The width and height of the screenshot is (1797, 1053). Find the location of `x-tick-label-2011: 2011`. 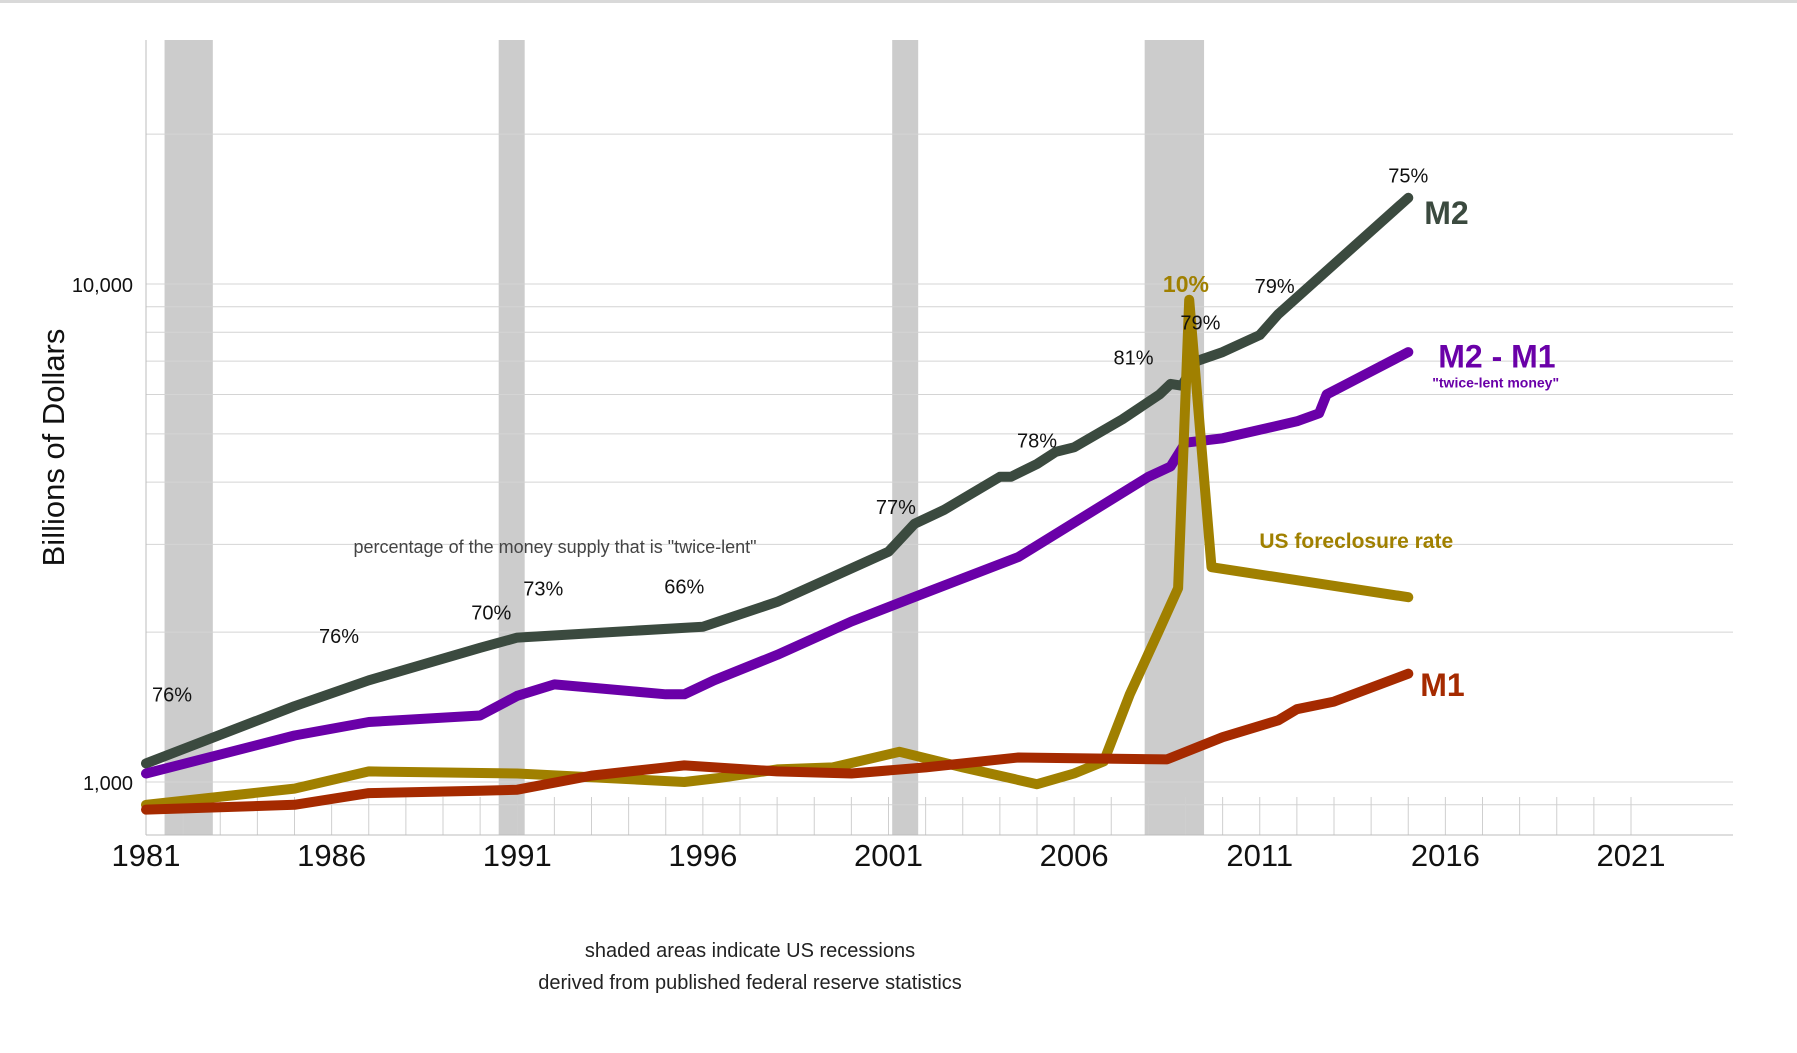

x-tick-label-2011: 2011 is located at coordinates (1259, 855).